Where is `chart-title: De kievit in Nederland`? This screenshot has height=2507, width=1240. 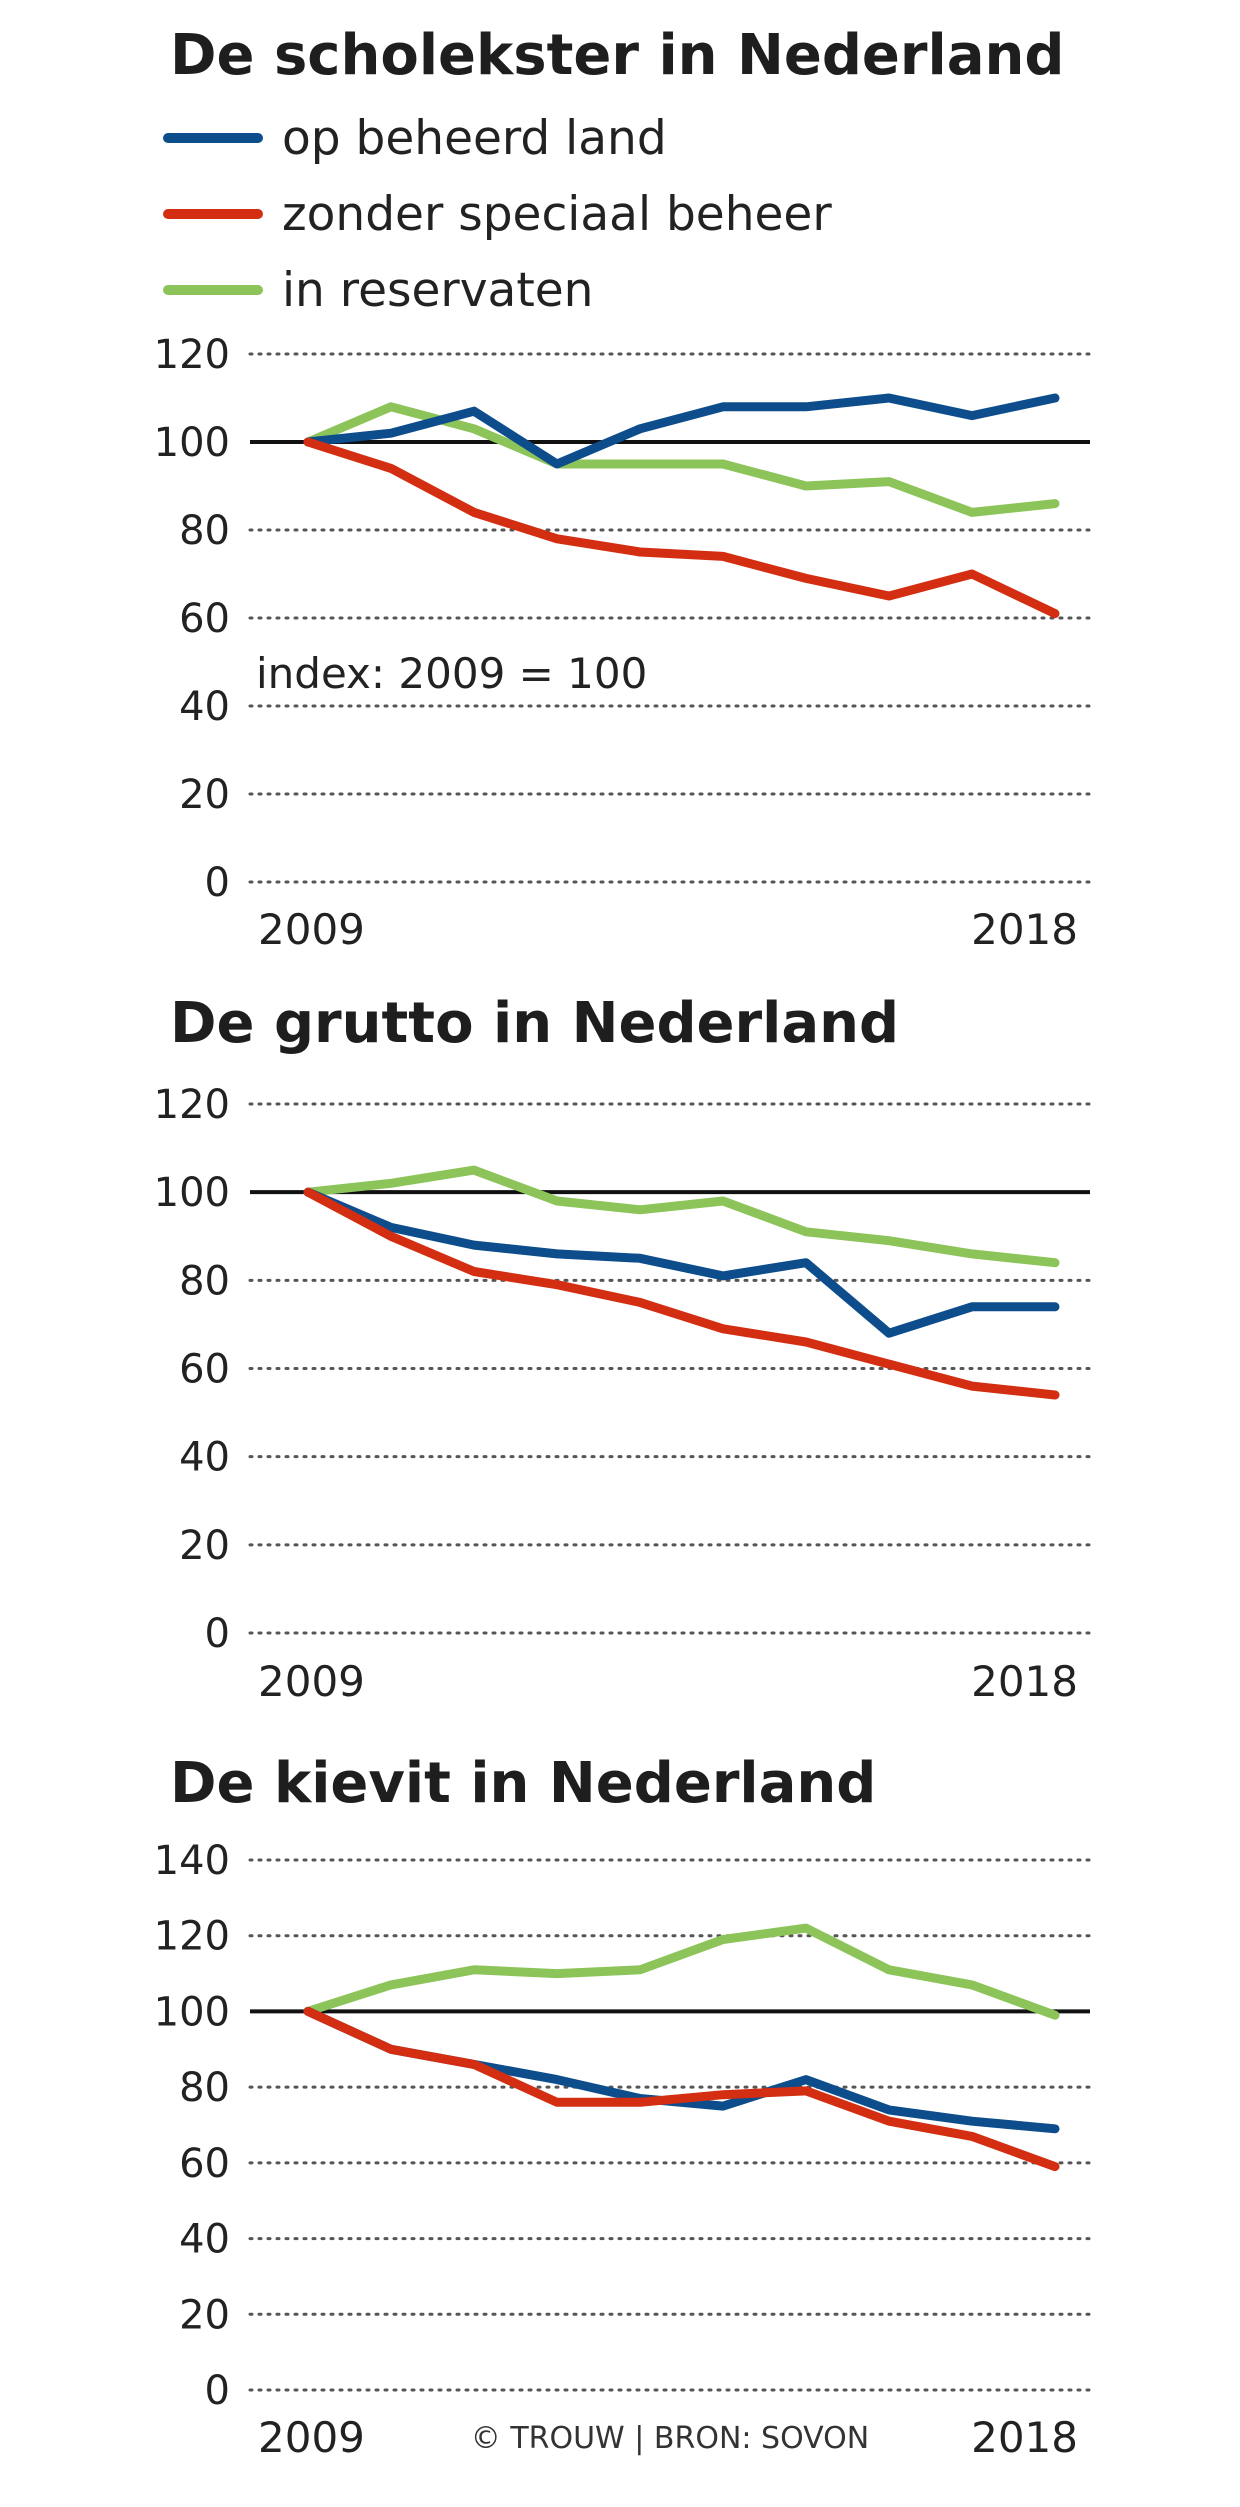 chart-title: De kievit in Nederland is located at coordinates (523, 1783).